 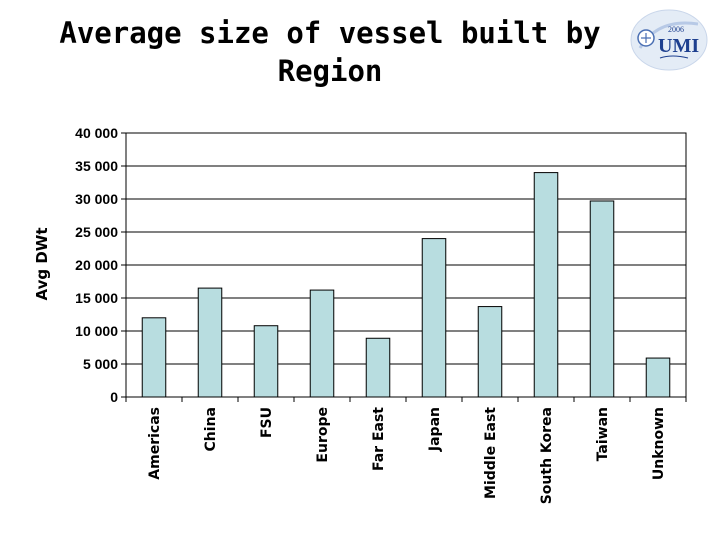 I want to click on x-tick-label: Unknown, so click(x=659, y=443).